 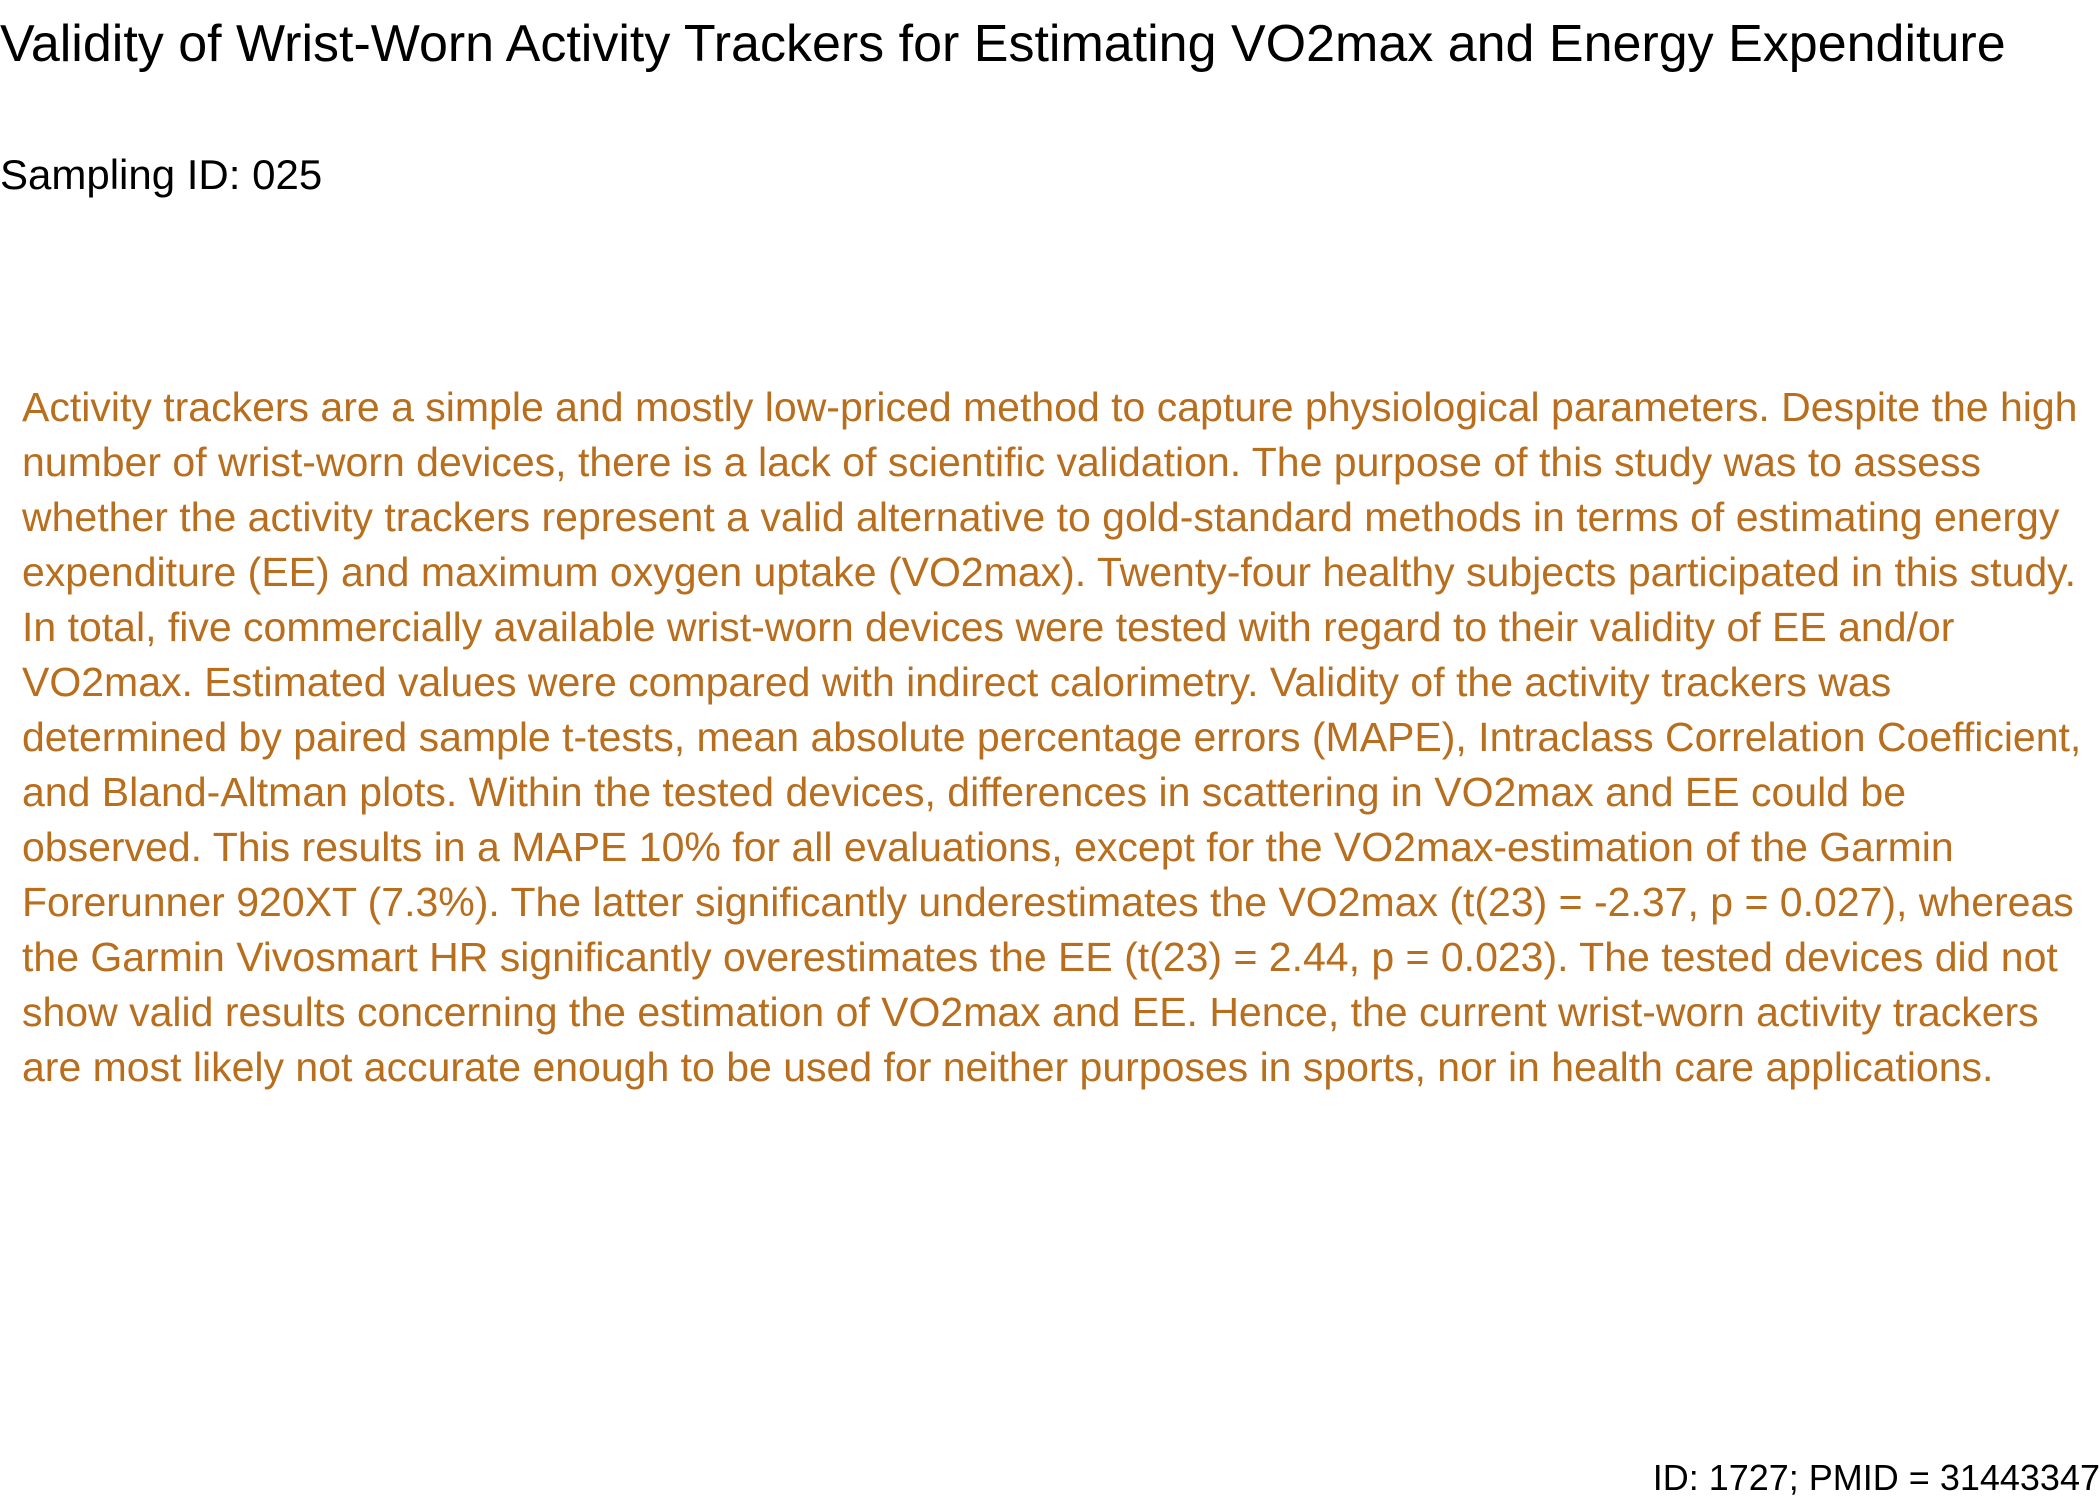 I want to click on sampling-id: Sampling ID: 025, so click(x=161, y=174).